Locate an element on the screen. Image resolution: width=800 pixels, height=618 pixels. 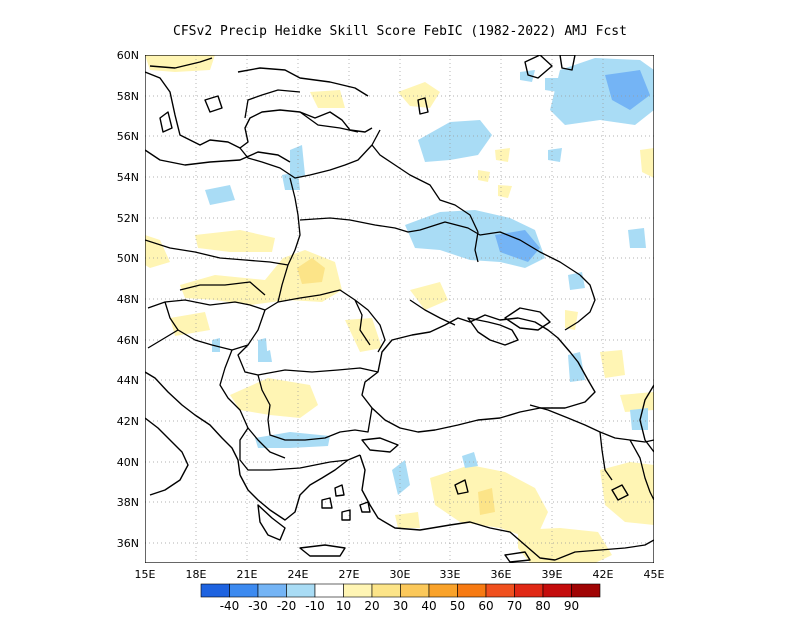
lat-tick-label: 44N is located at coordinates (128, 380).